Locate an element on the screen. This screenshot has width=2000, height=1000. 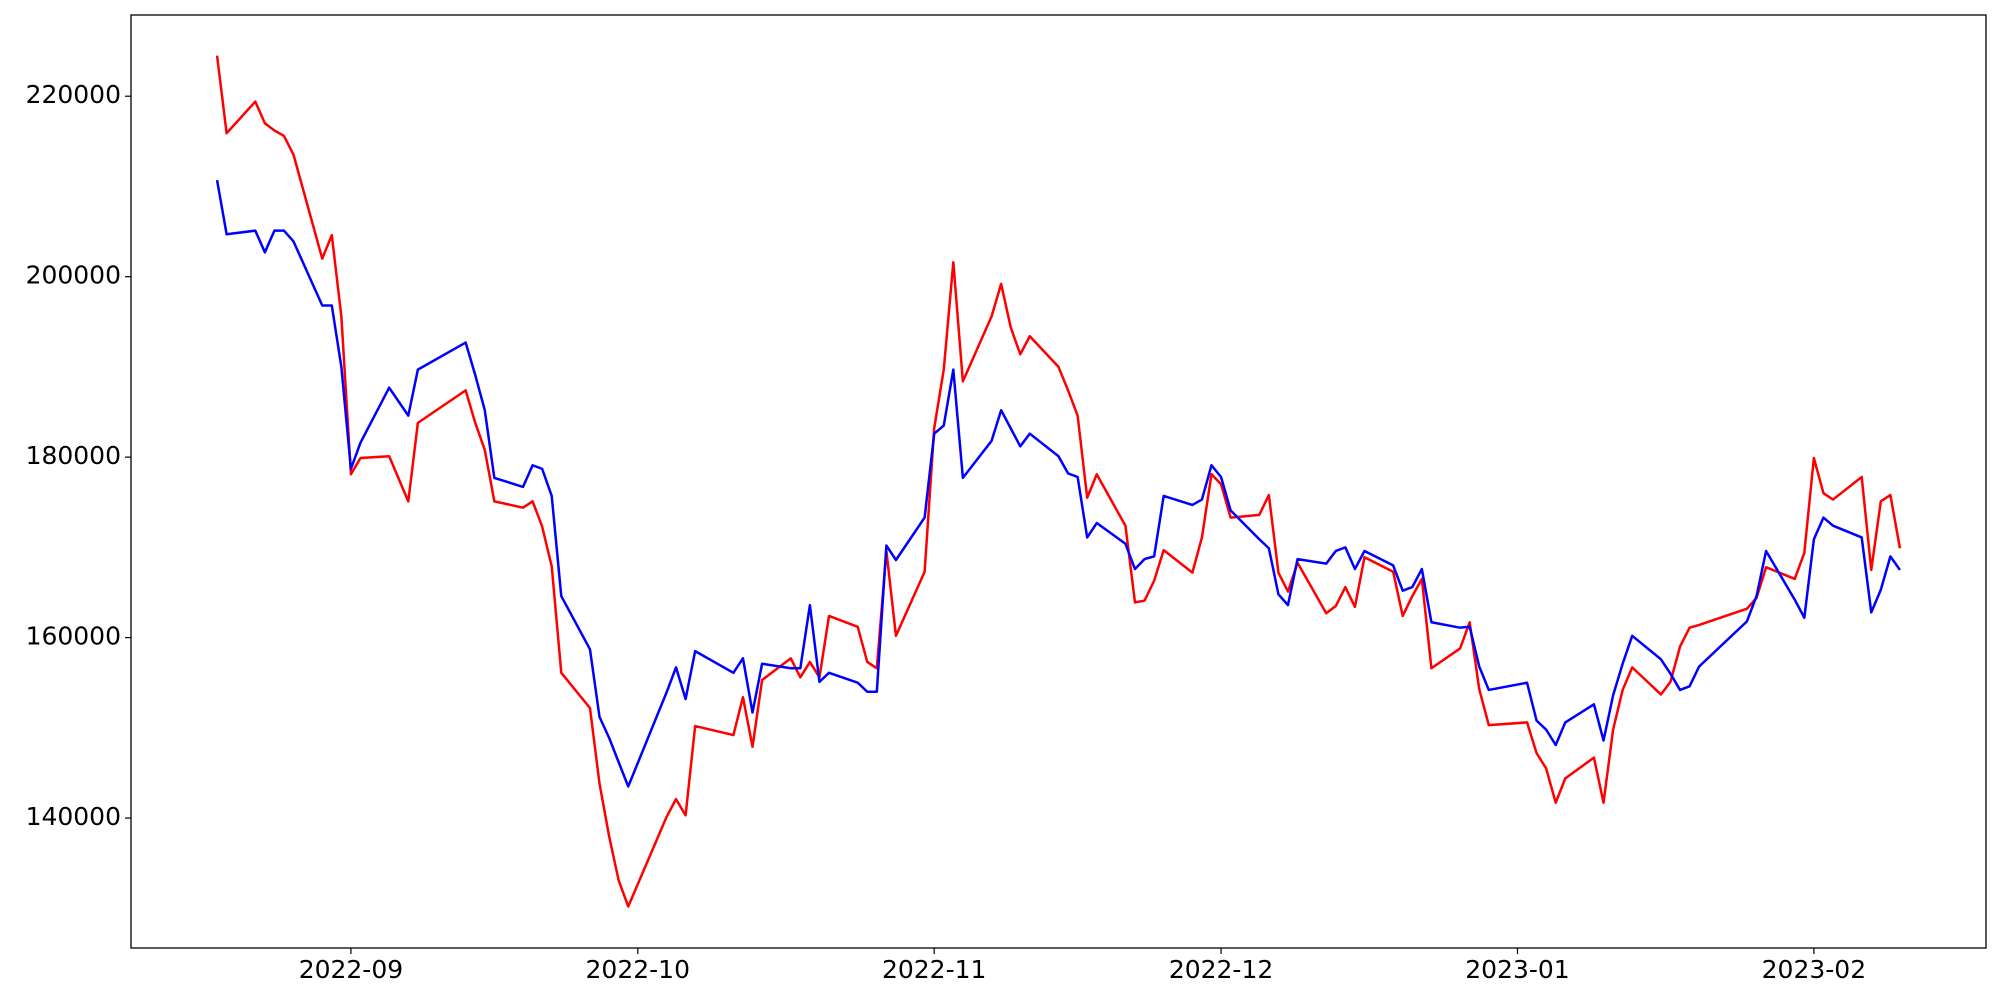
y-tick-label: 180000 is located at coordinates (73, 455).